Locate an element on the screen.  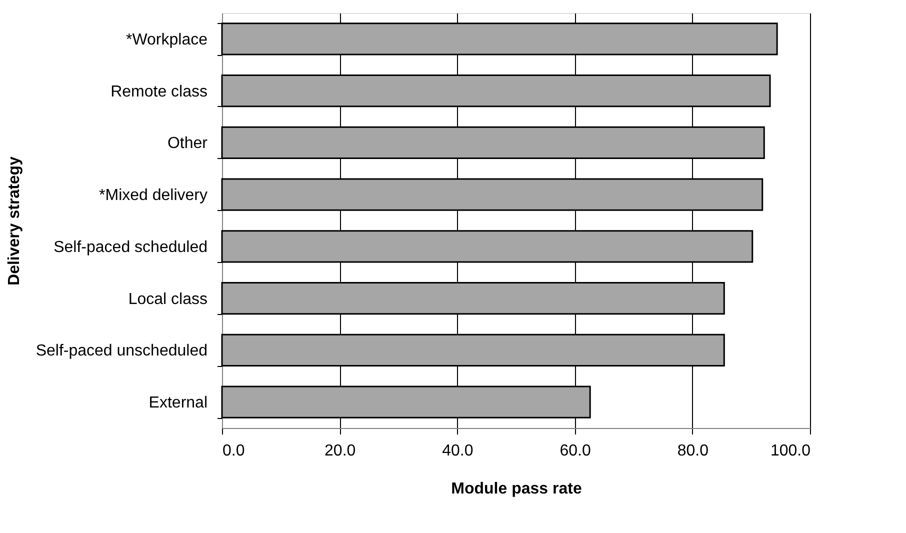
y-axis-title: Delivery strategy is located at coordinates (14, 221).